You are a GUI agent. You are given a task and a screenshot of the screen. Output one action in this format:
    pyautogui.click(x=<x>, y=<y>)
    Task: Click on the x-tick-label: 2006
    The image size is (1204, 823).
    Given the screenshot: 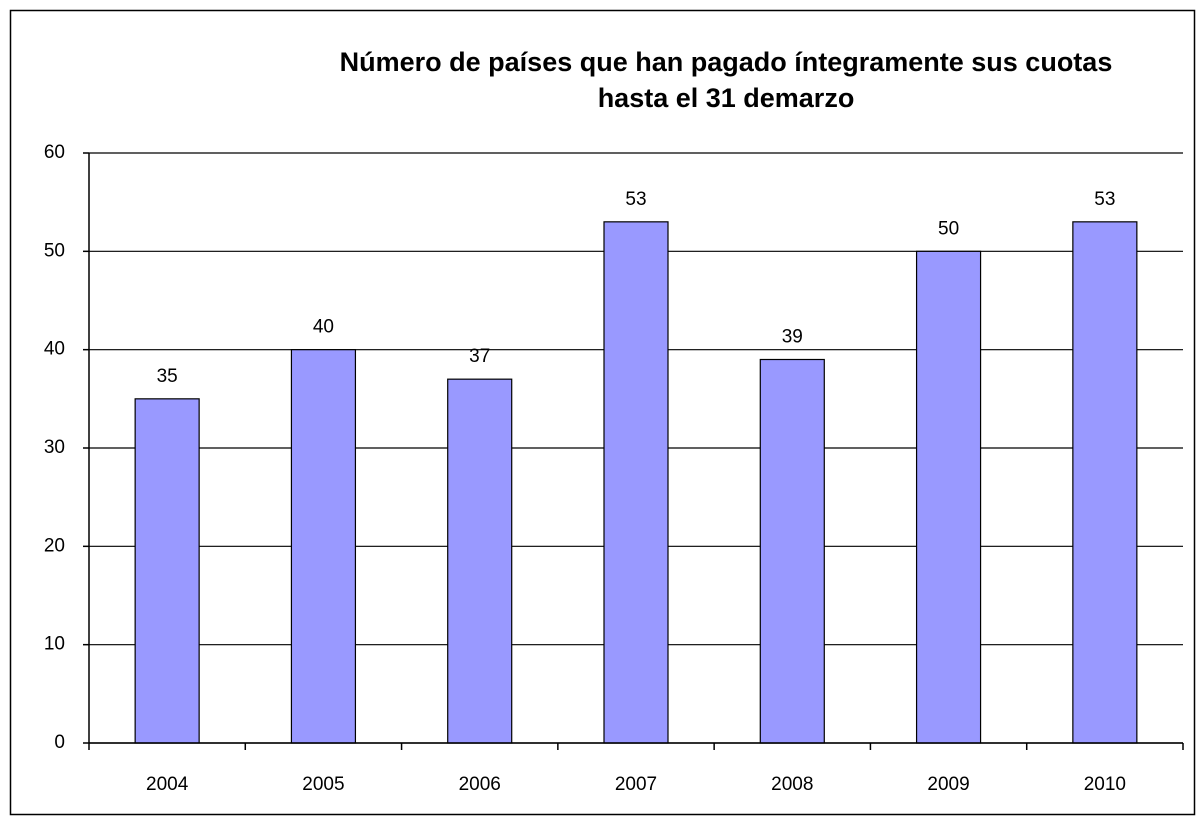 What is the action you would take?
    pyautogui.click(x=480, y=784)
    